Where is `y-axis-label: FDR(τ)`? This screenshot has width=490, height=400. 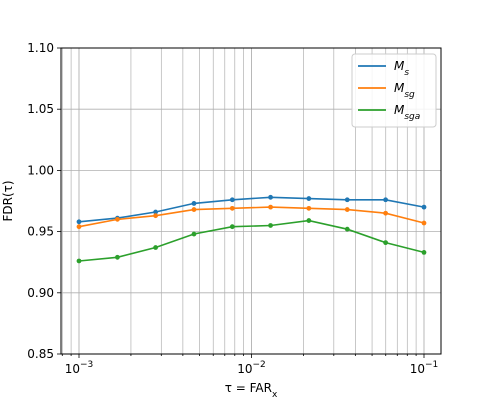 y-axis-label: FDR(τ) is located at coordinates (8, 200).